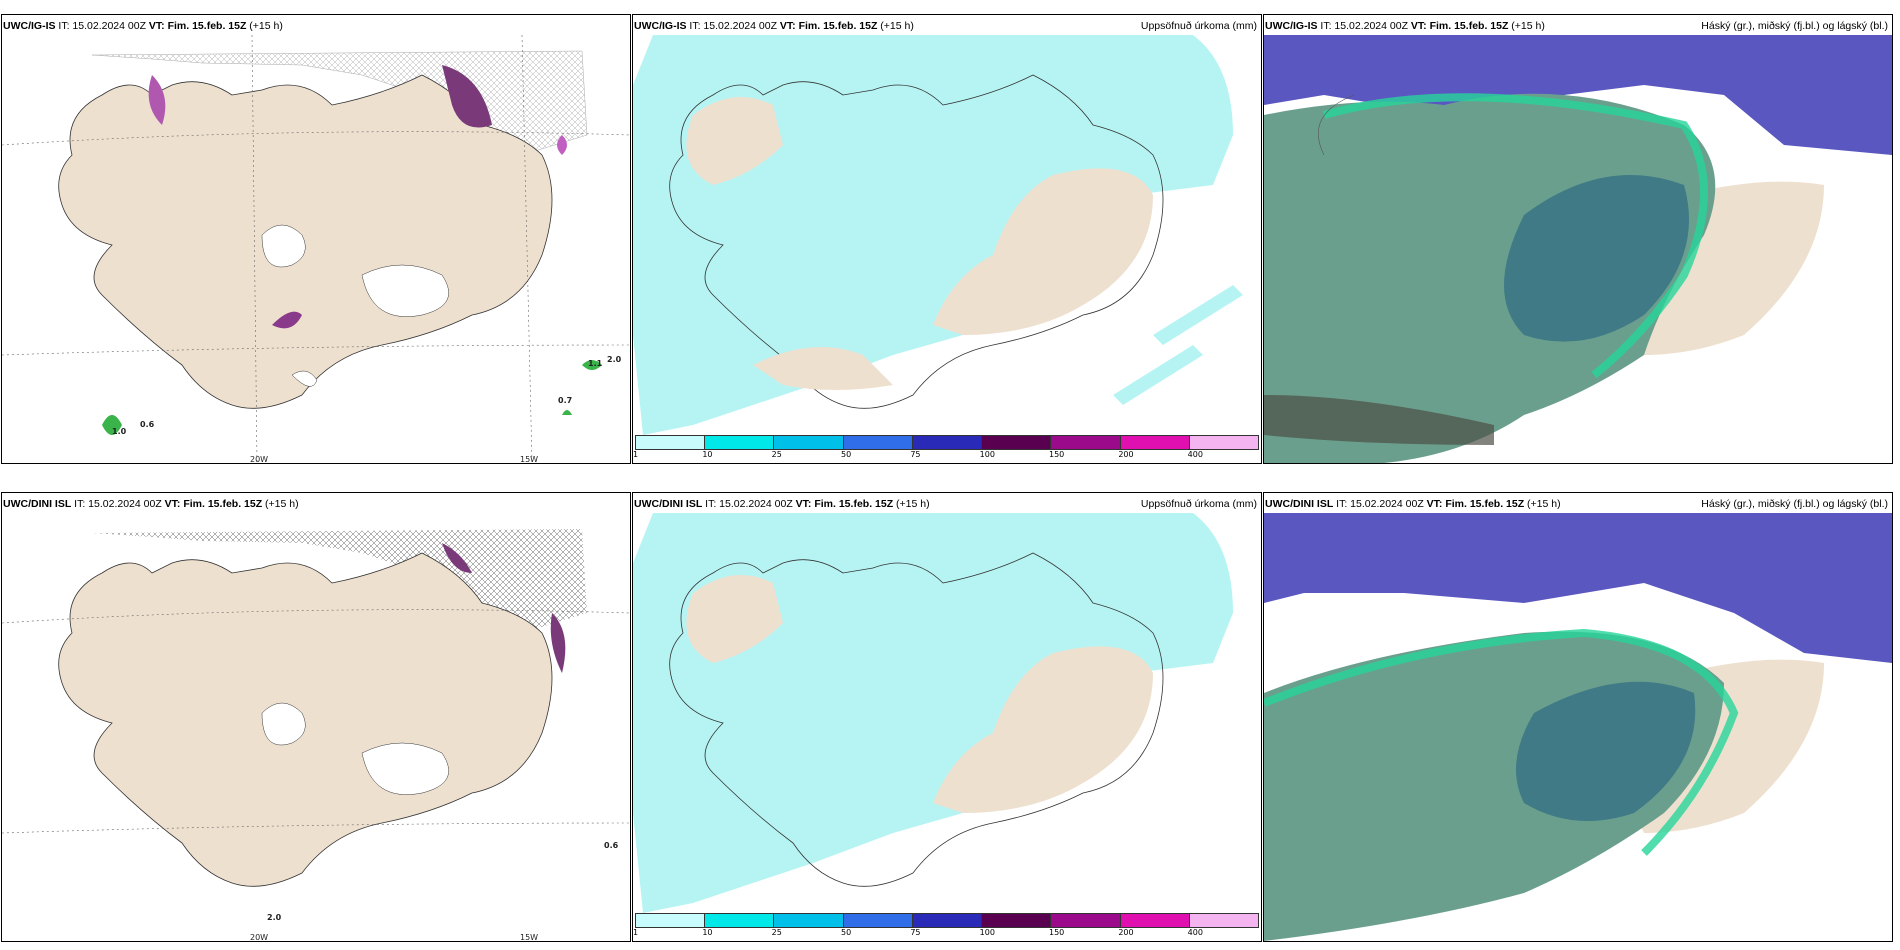 Image resolution: width=1900 pixels, height=950 pixels. What do you see at coordinates (1578, 95) in the screenshot?
I see `high-cloud` at bounding box center [1578, 95].